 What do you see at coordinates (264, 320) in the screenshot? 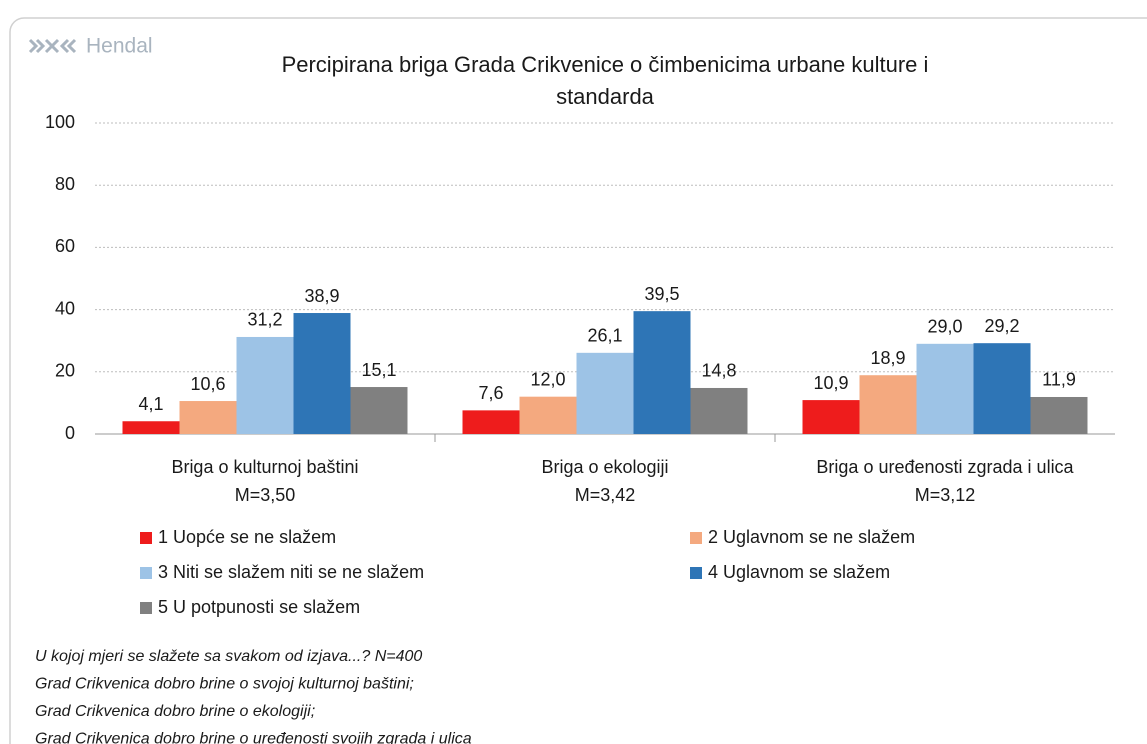
I see `value-label: 31,2` at bounding box center [264, 320].